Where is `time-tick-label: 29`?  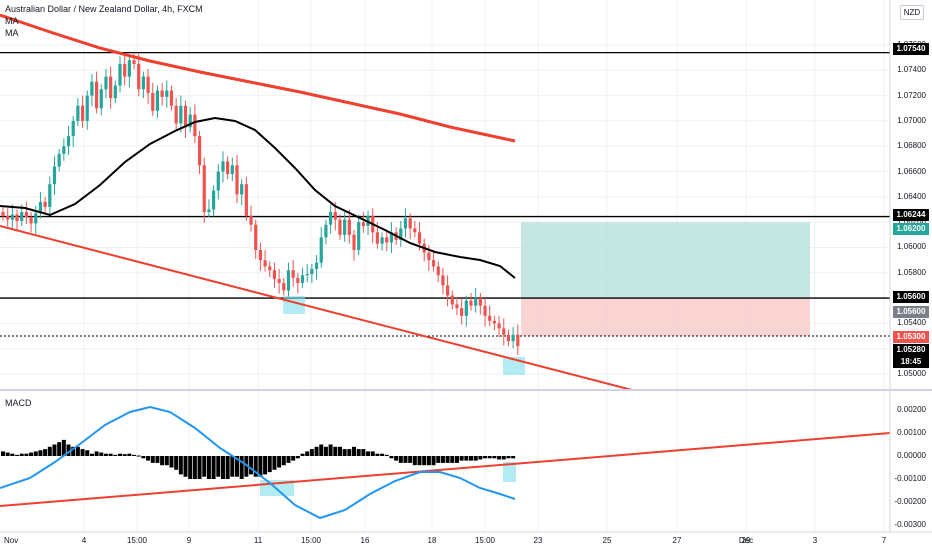
time-tick-label: 29 is located at coordinates (746, 540).